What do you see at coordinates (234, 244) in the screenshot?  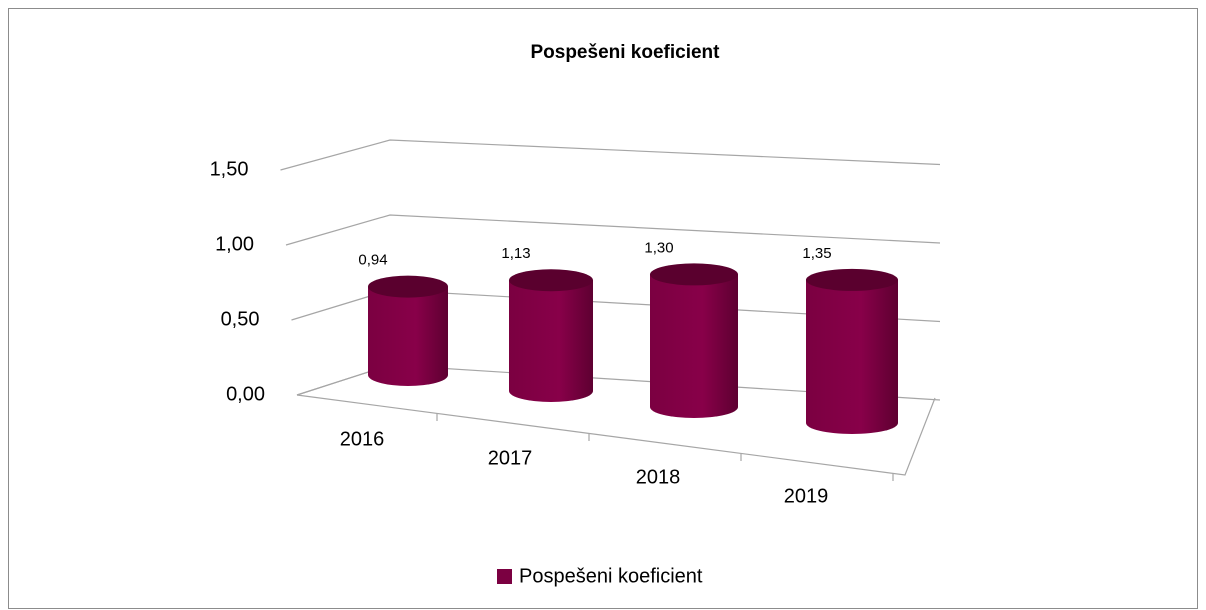 I see `y-tick-label: 1,00` at bounding box center [234, 244].